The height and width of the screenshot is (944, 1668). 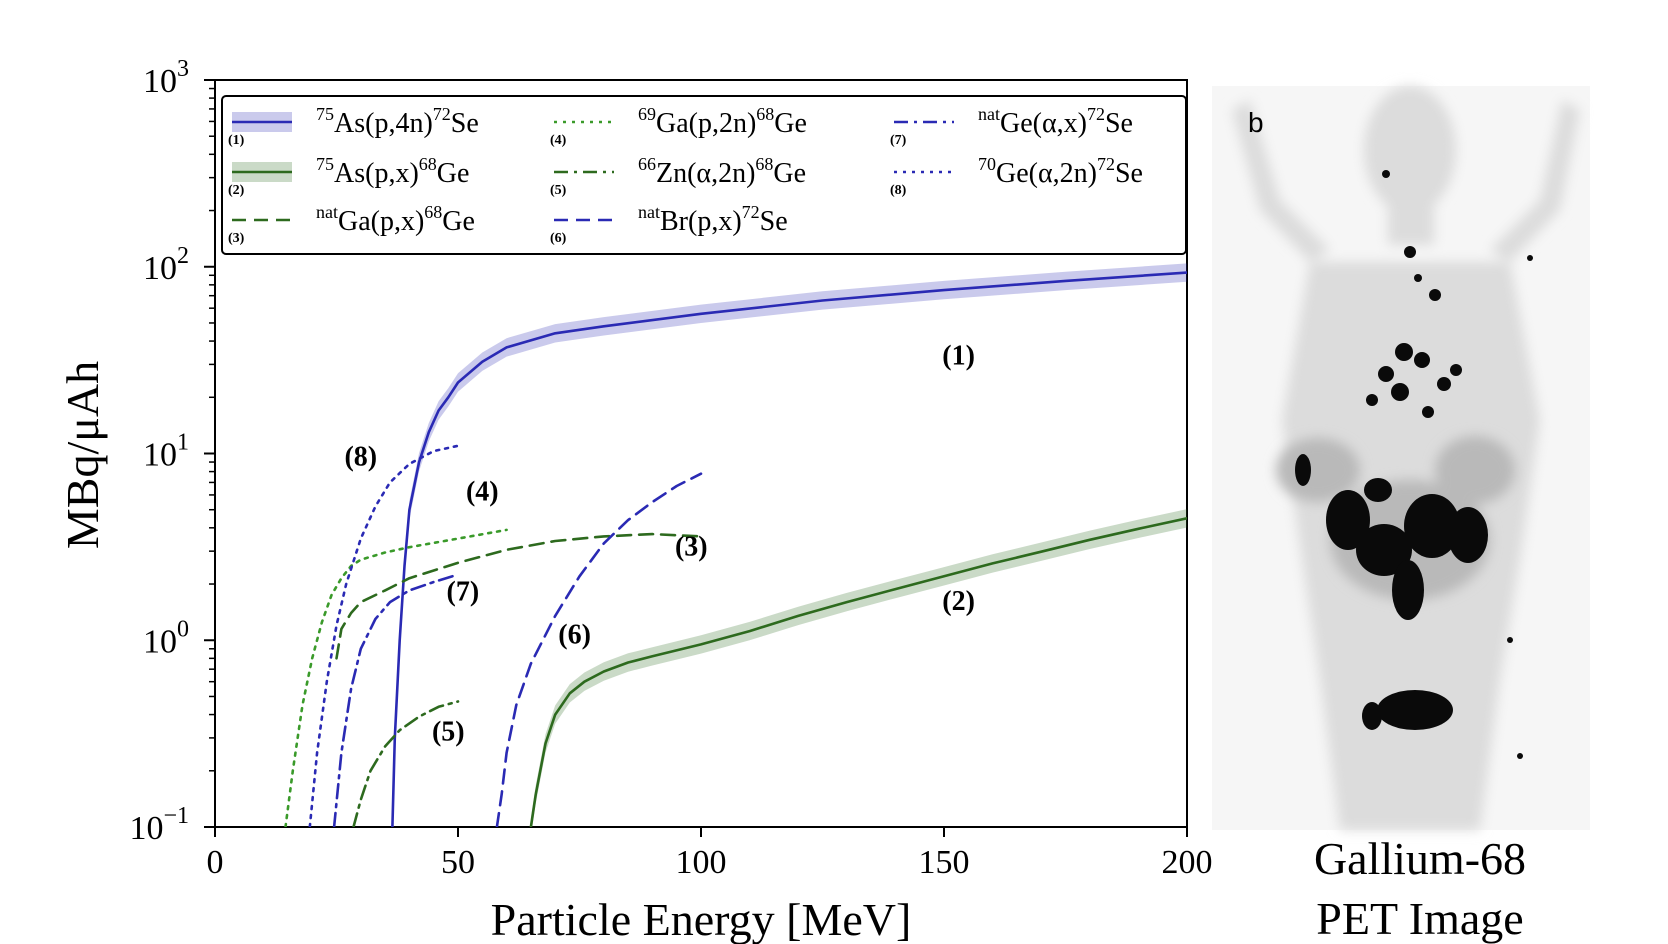 What do you see at coordinates (987, 164) in the screenshot?
I see `legend-superscript: 70` at bounding box center [987, 164].